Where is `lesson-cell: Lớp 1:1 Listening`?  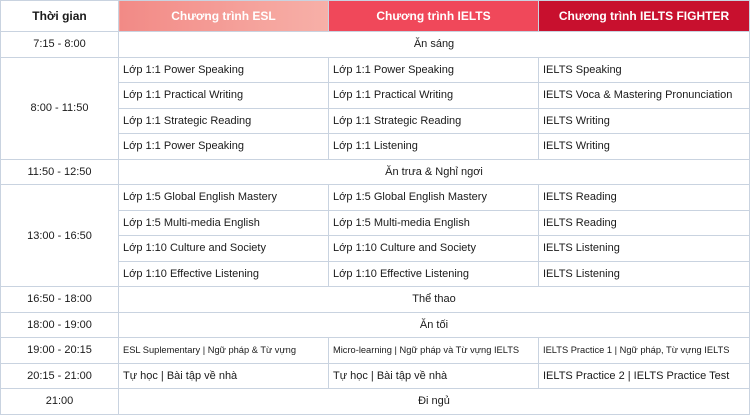
lesson-cell: Lớp 1:1 Listening is located at coordinates (433, 146).